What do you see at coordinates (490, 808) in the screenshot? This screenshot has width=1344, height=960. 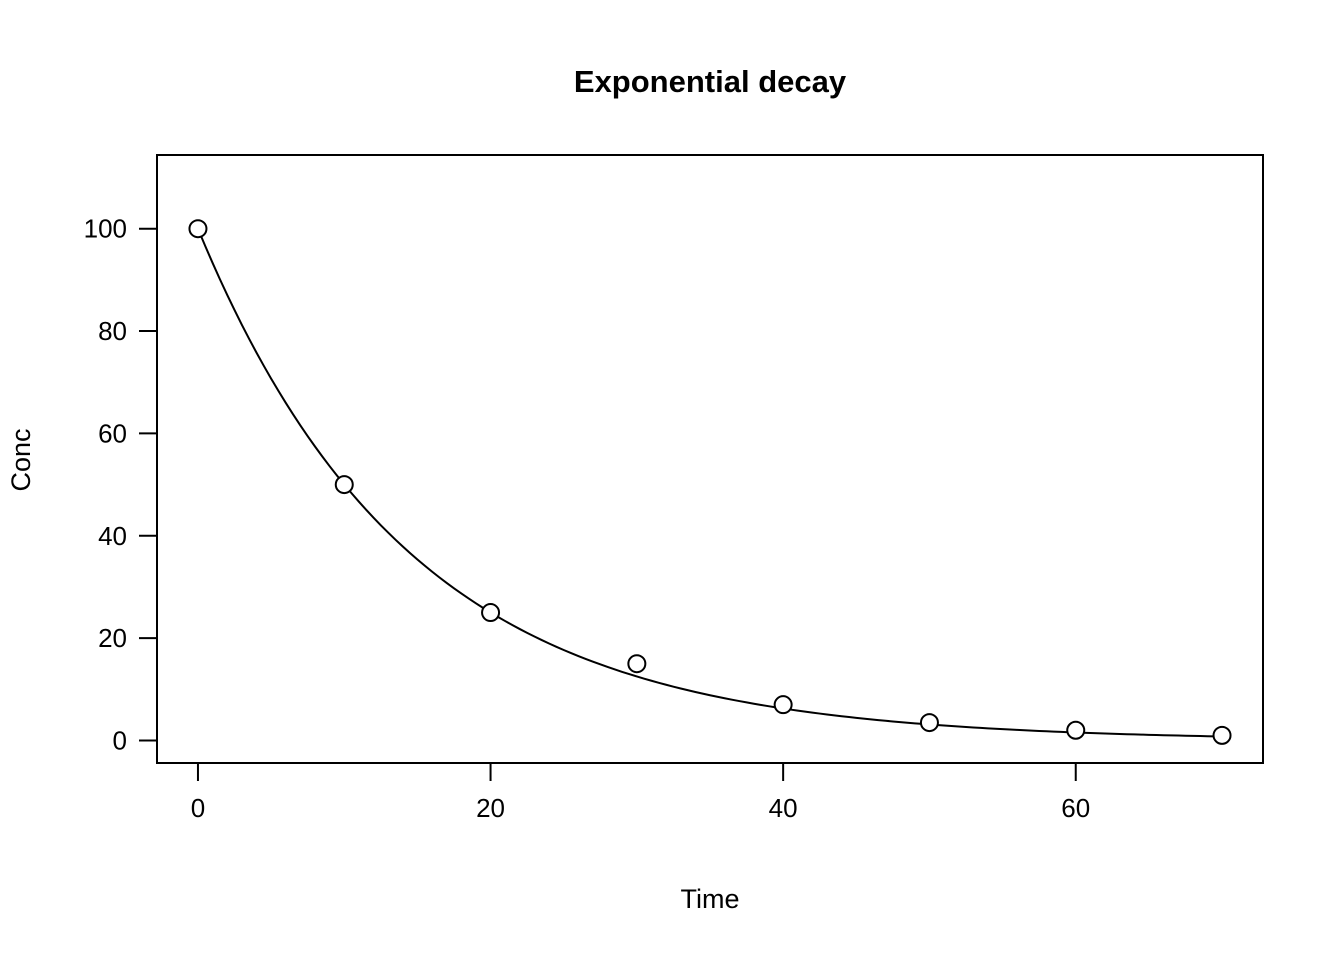 I see `x-tick-label: 20` at bounding box center [490, 808].